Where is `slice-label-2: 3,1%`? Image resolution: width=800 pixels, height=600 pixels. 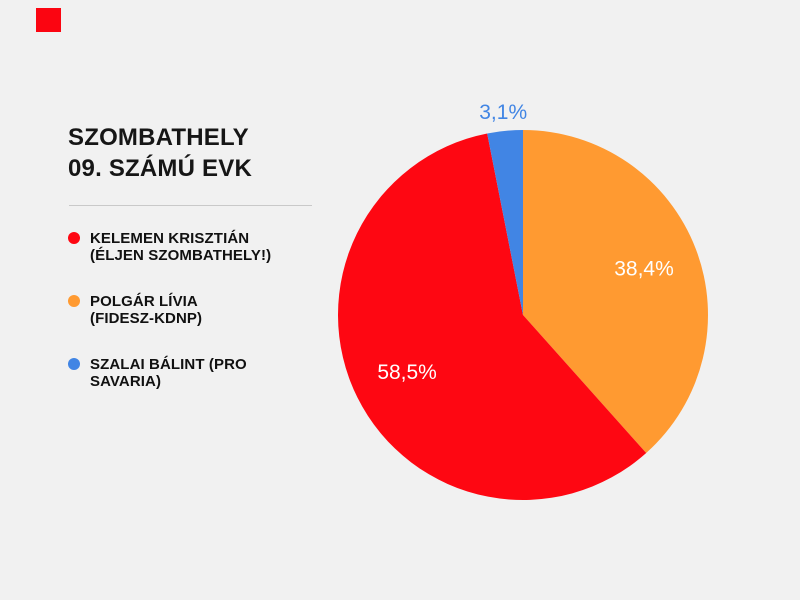 slice-label-2: 3,1% is located at coordinates (503, 112).